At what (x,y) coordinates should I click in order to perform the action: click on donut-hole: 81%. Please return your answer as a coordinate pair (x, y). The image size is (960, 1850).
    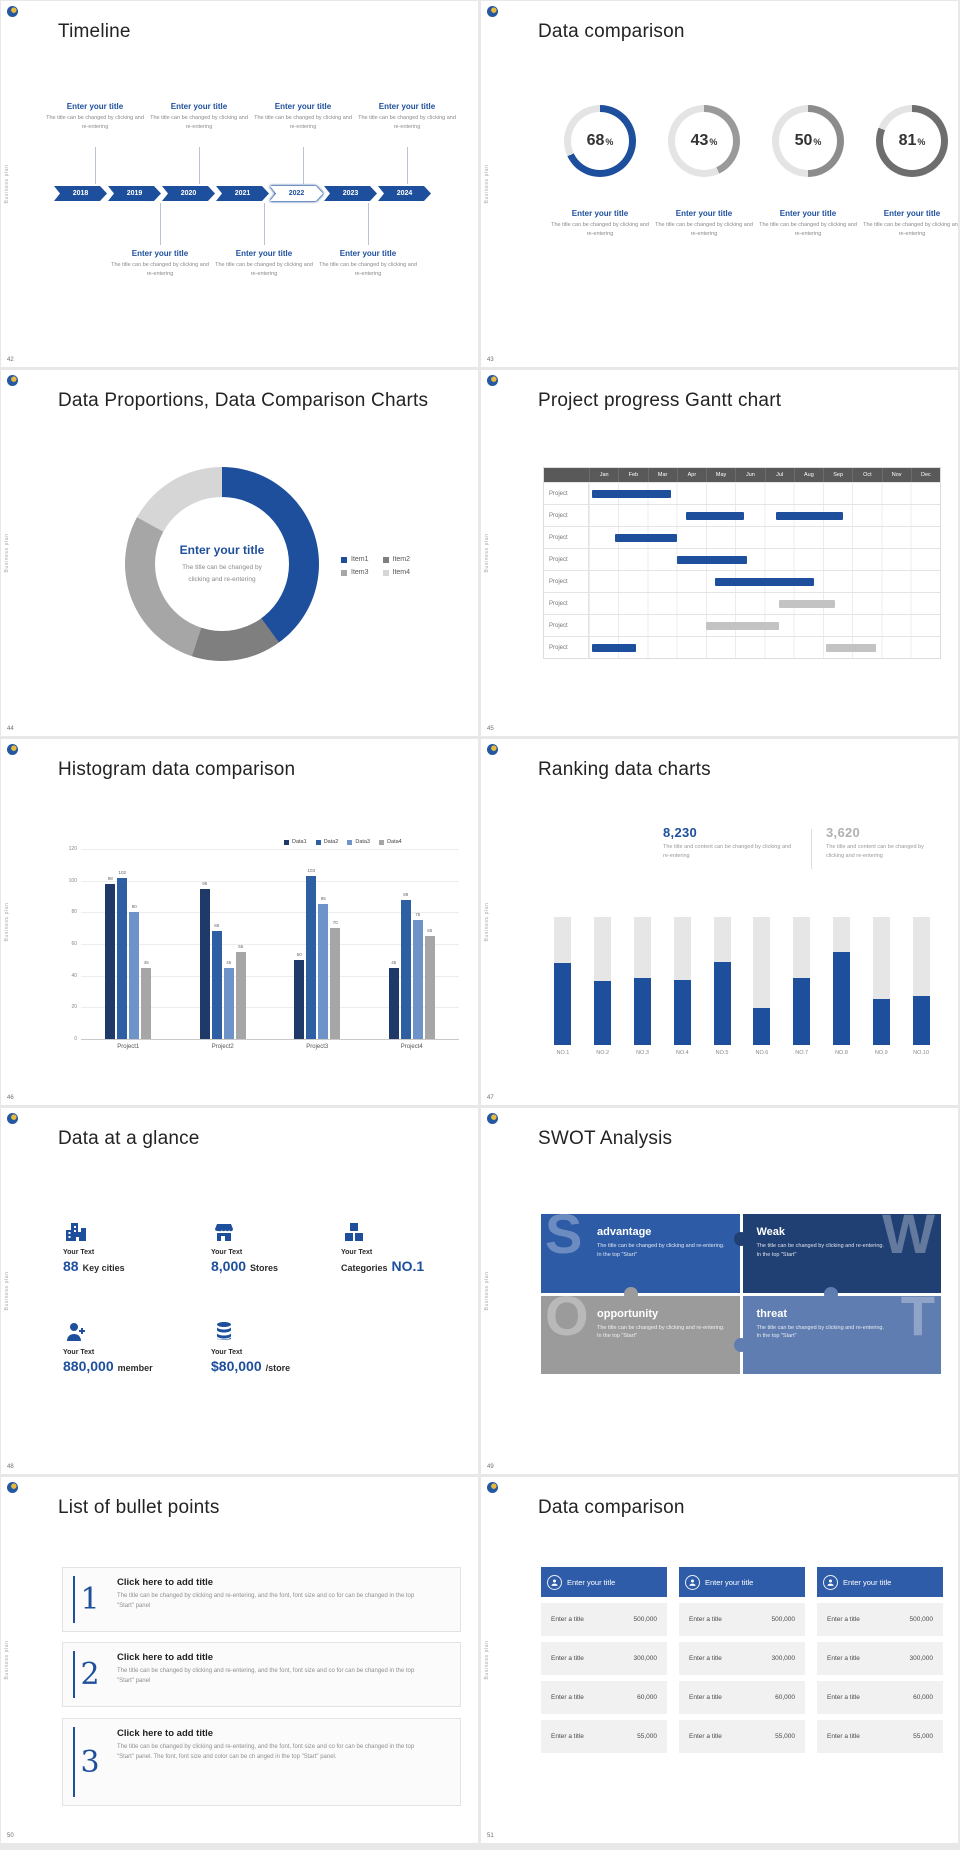
    Looking at the image, I should click on (912, 141).